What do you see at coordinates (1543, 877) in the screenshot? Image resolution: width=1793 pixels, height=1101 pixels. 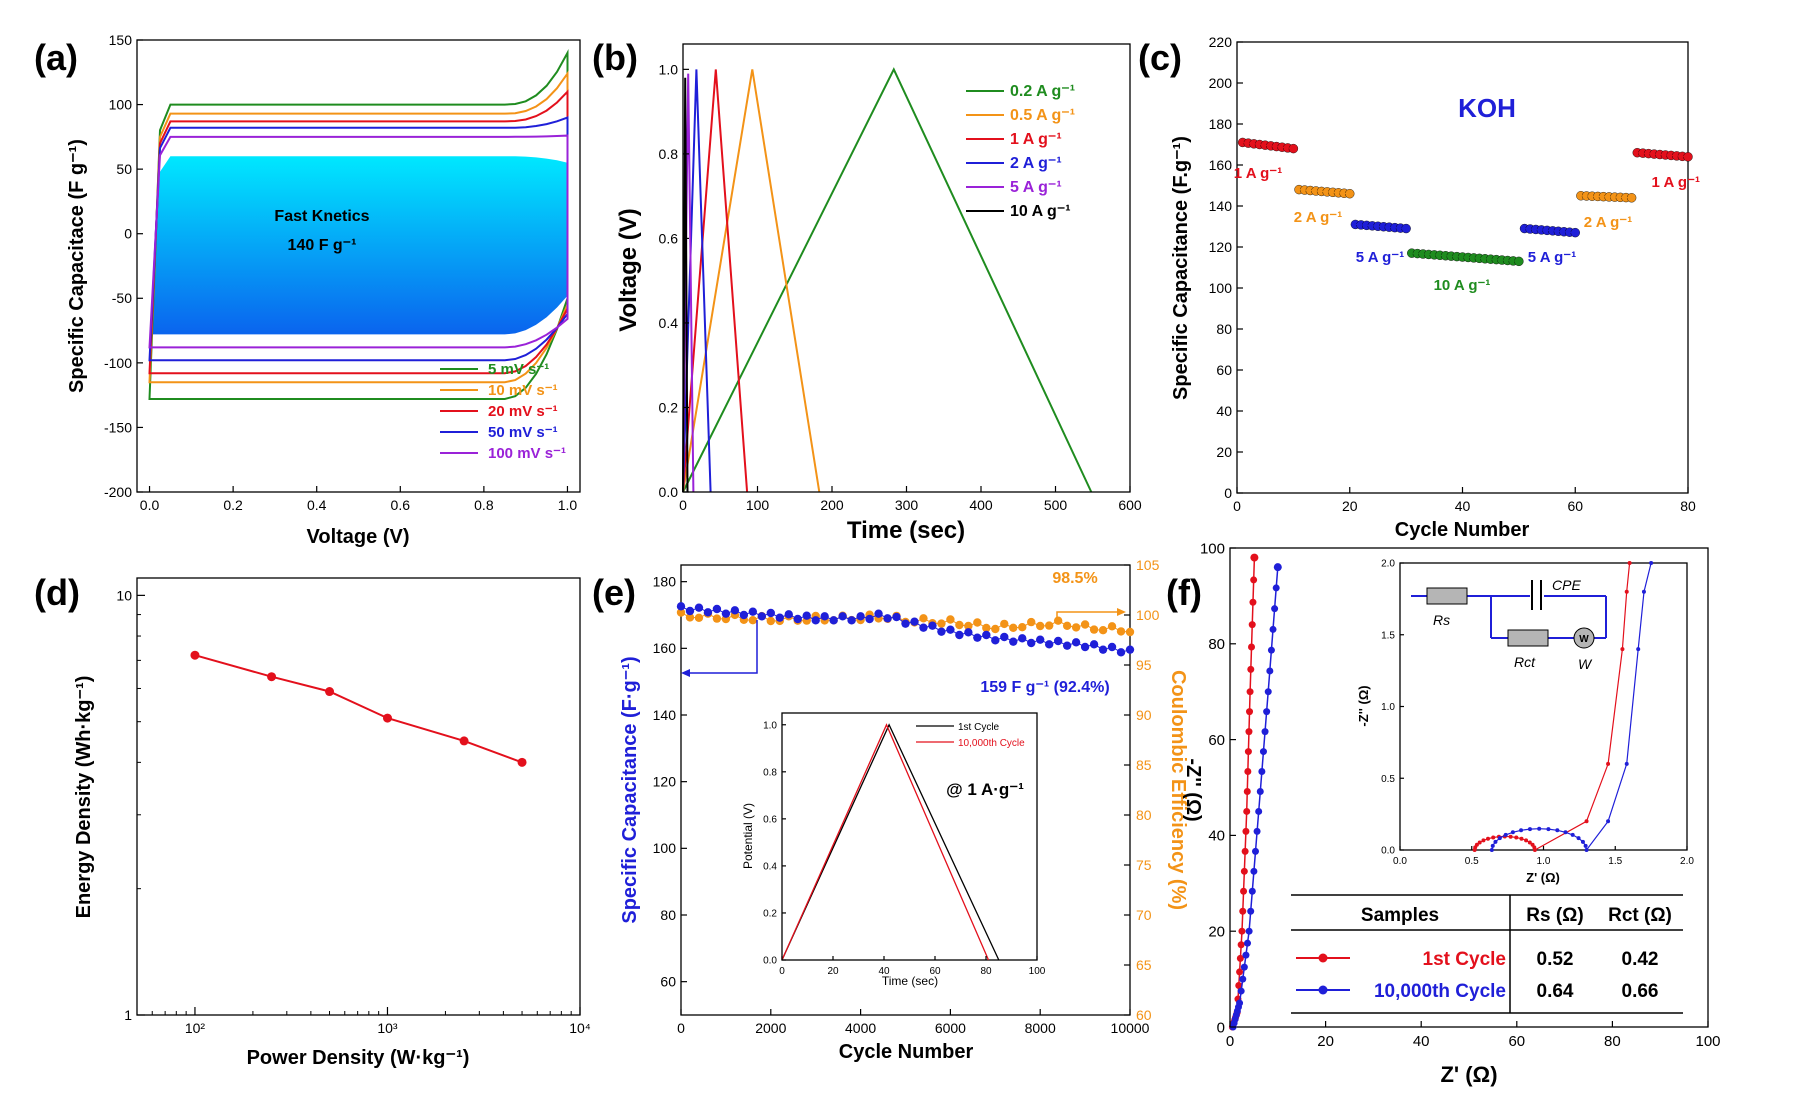 I see `panel-f-inset-xlabel: Z' (Ω)` at bounding box center [1543, 877].